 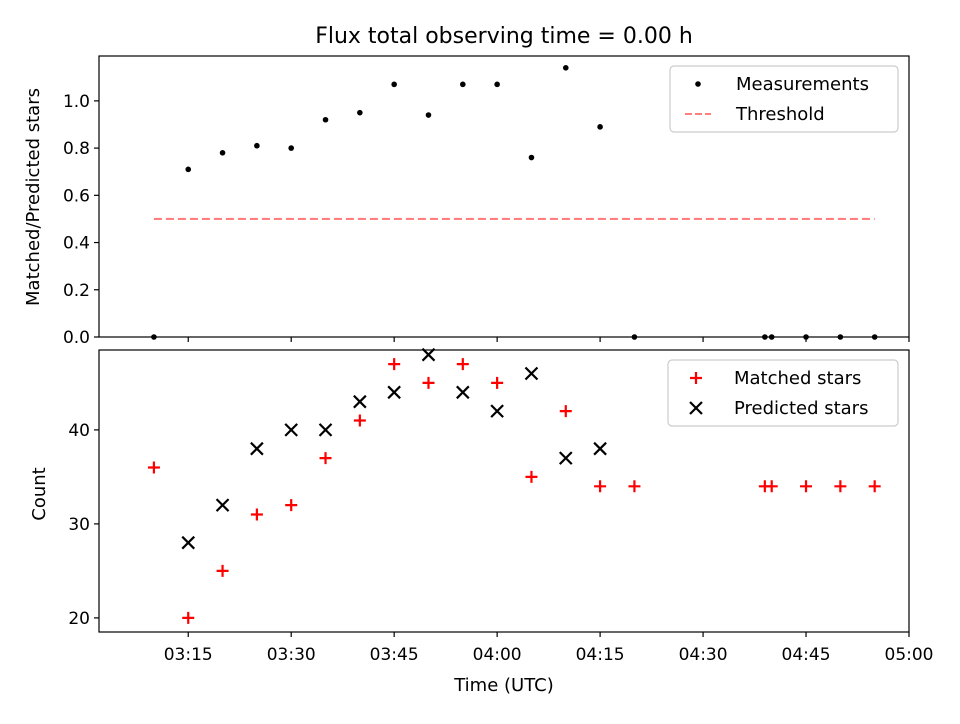 What do you see at coordinates (802, 84) in the screenshot?
I see `legend-label: Measurements` at bounding box center [802, 84].